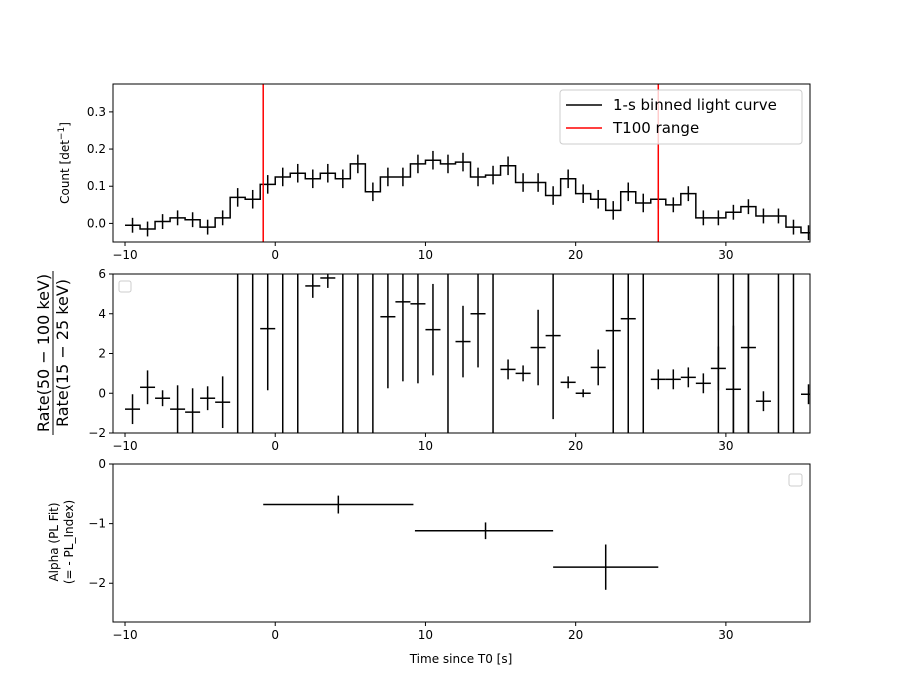  What do you see at coordinates (62, 353) in the screenshot?
I see `hardness-ratio-y-label-denominator: Rate(15 − 25 keV)` at bounding box center [62, 353].